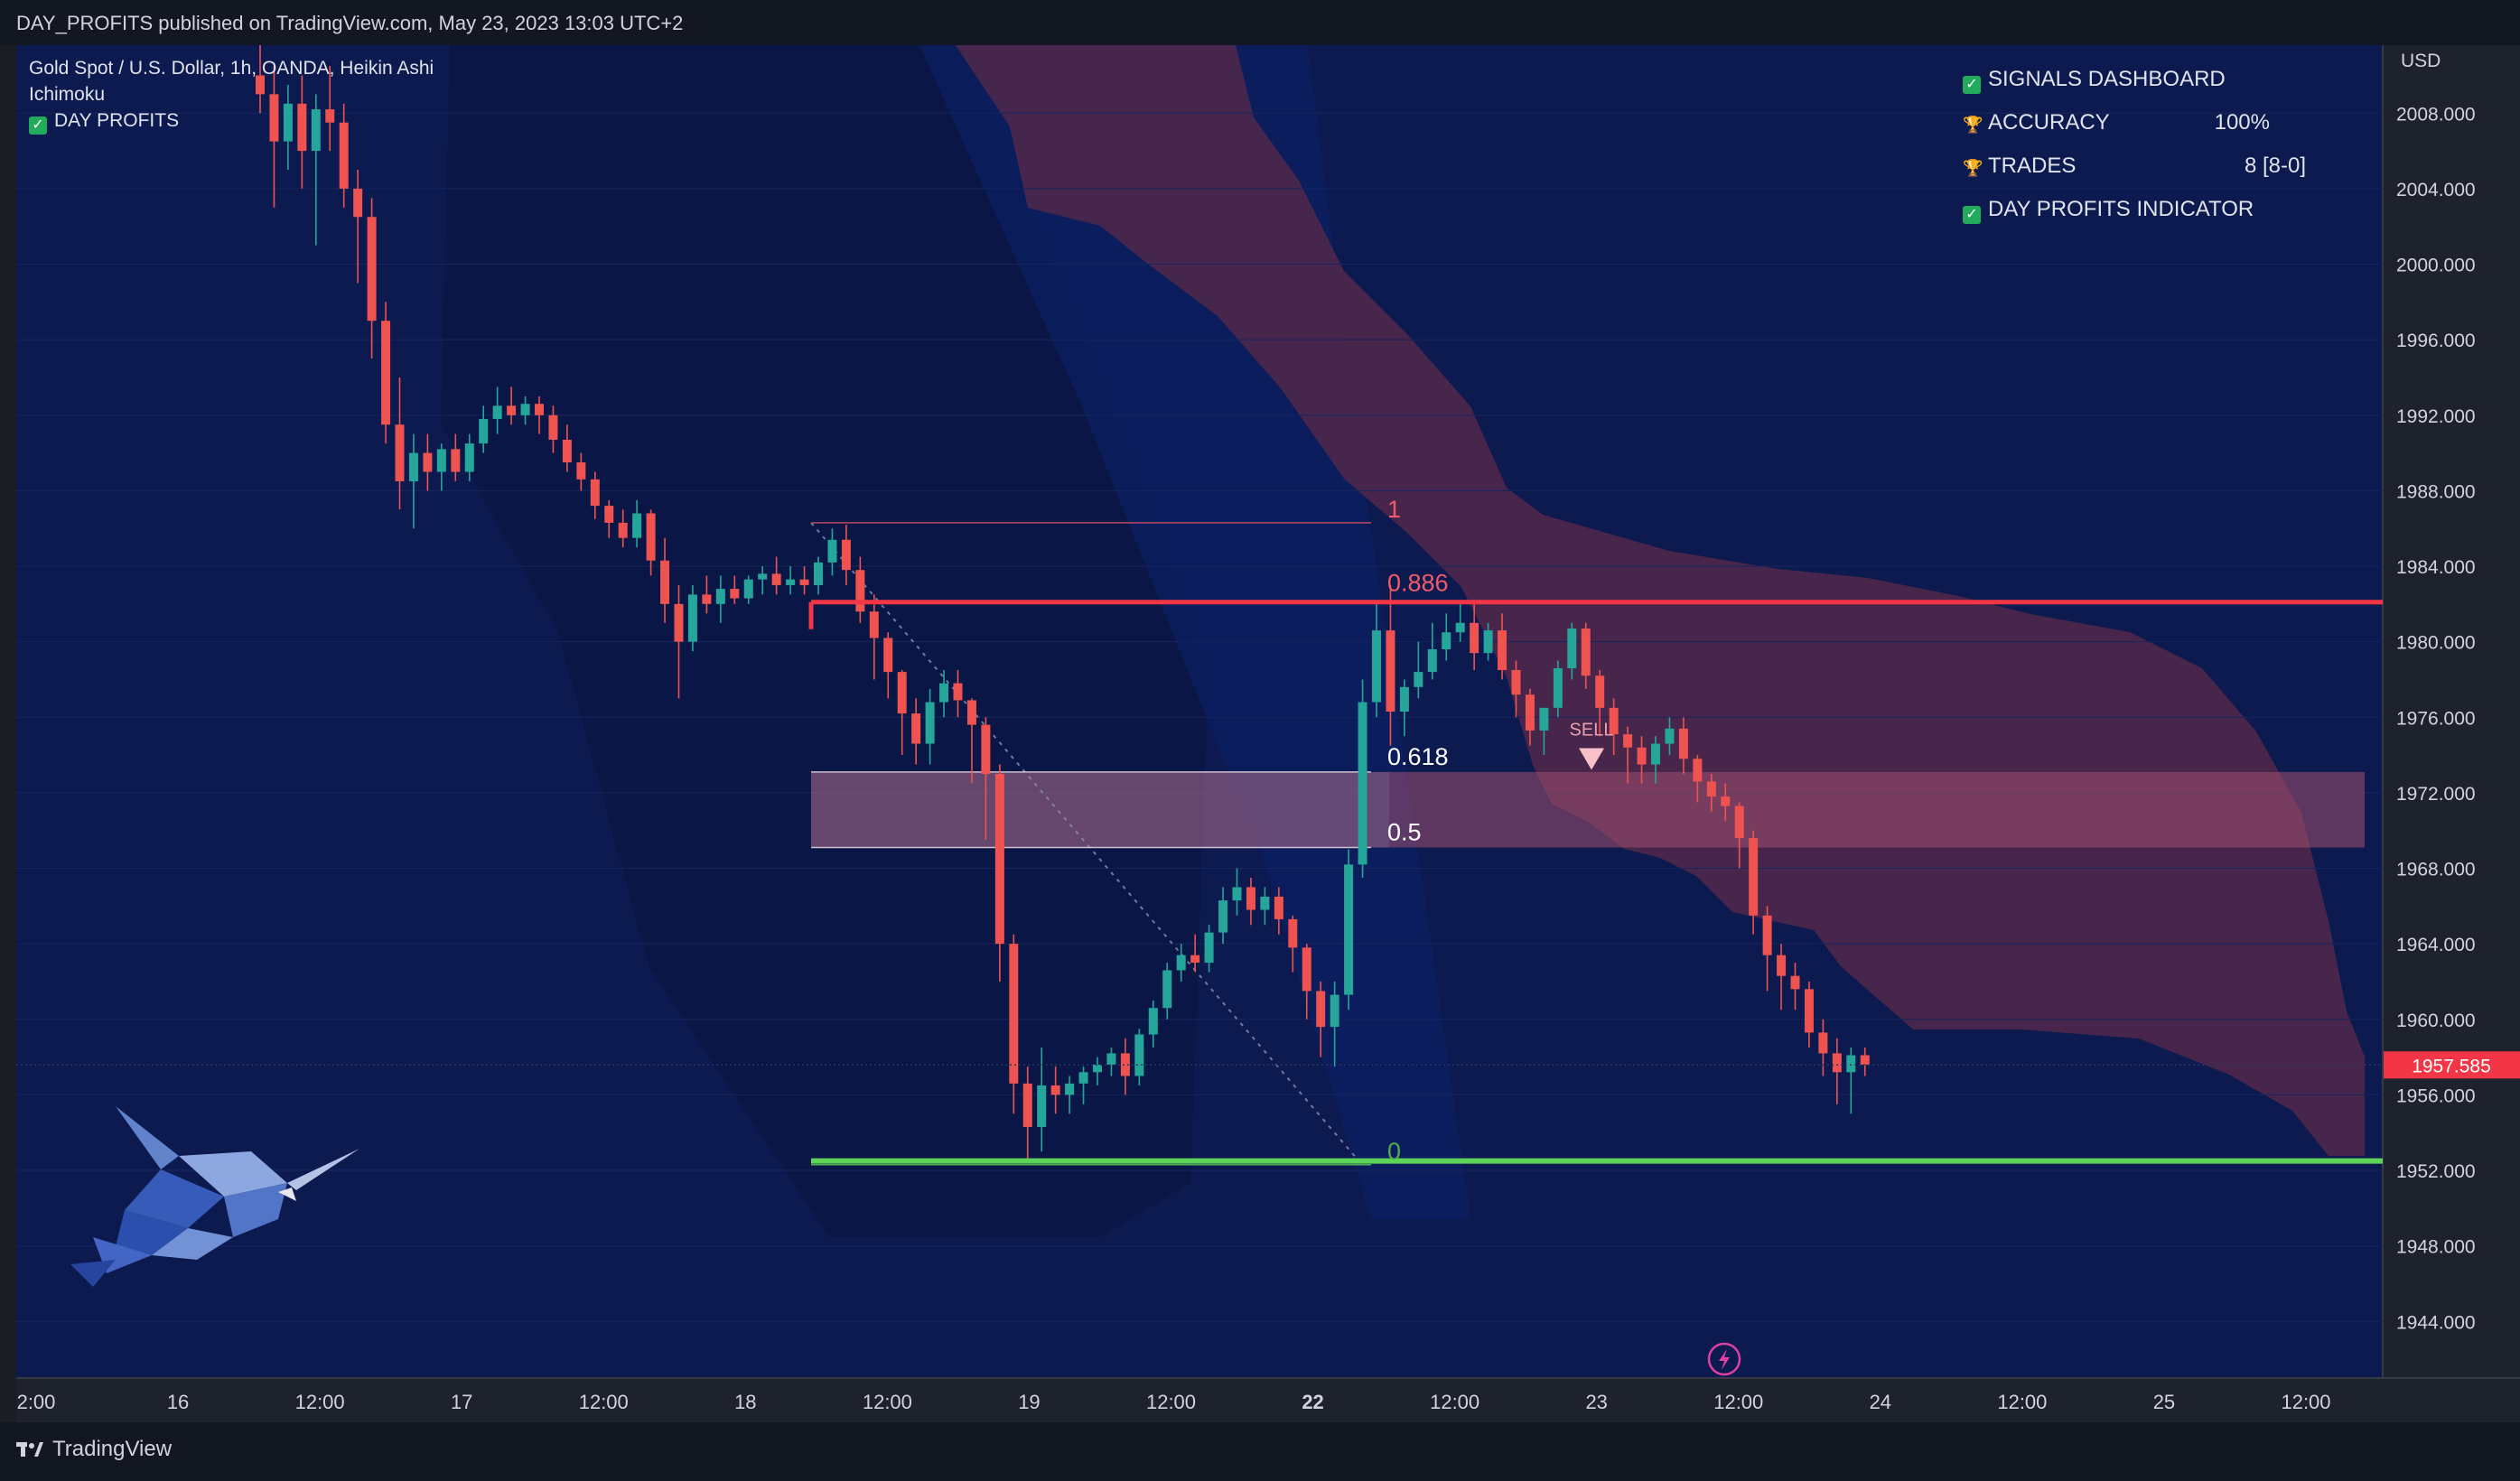 The image size is (2520, 1481). What do you see at coordinates (2436, 341) in the screenshot?
I see `price-tick-label: 1996.000` at bounding box center [2436, 341].